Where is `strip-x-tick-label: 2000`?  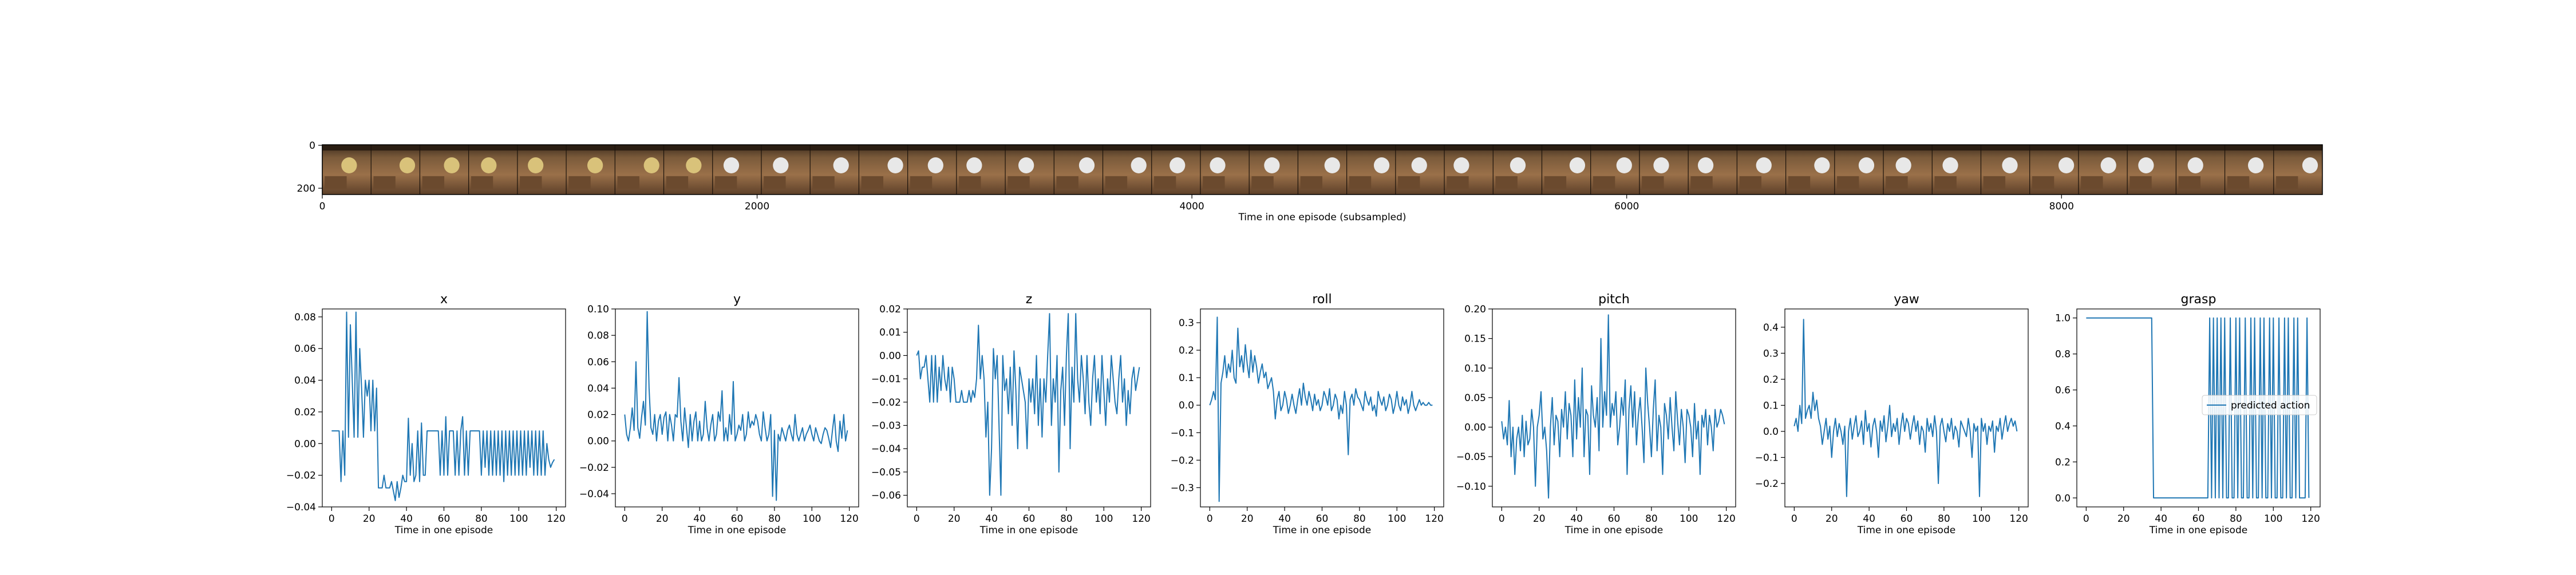 strip-x-tick-label: 2000 is located at coordinates (757, 206).